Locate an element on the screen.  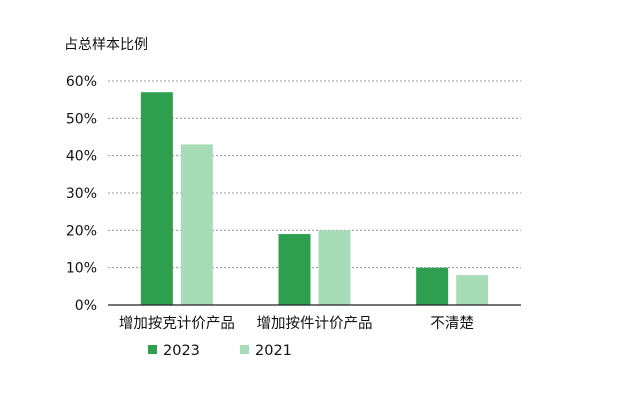
y-tick-label: 30% is located at coordinates (81, 194).